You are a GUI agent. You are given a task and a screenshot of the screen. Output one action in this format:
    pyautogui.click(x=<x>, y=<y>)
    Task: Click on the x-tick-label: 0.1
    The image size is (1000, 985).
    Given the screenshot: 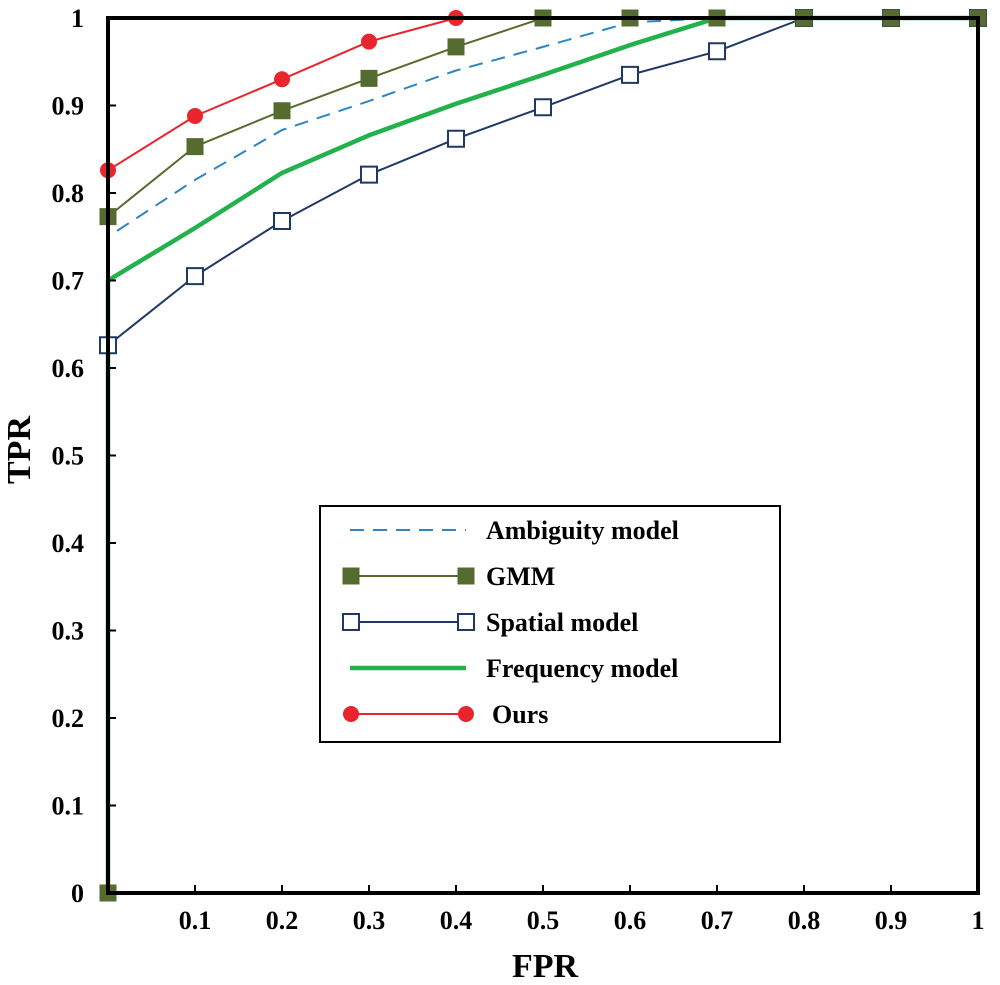 What is the action you would take?
    pyautogui.click(x=195, y=920)
    